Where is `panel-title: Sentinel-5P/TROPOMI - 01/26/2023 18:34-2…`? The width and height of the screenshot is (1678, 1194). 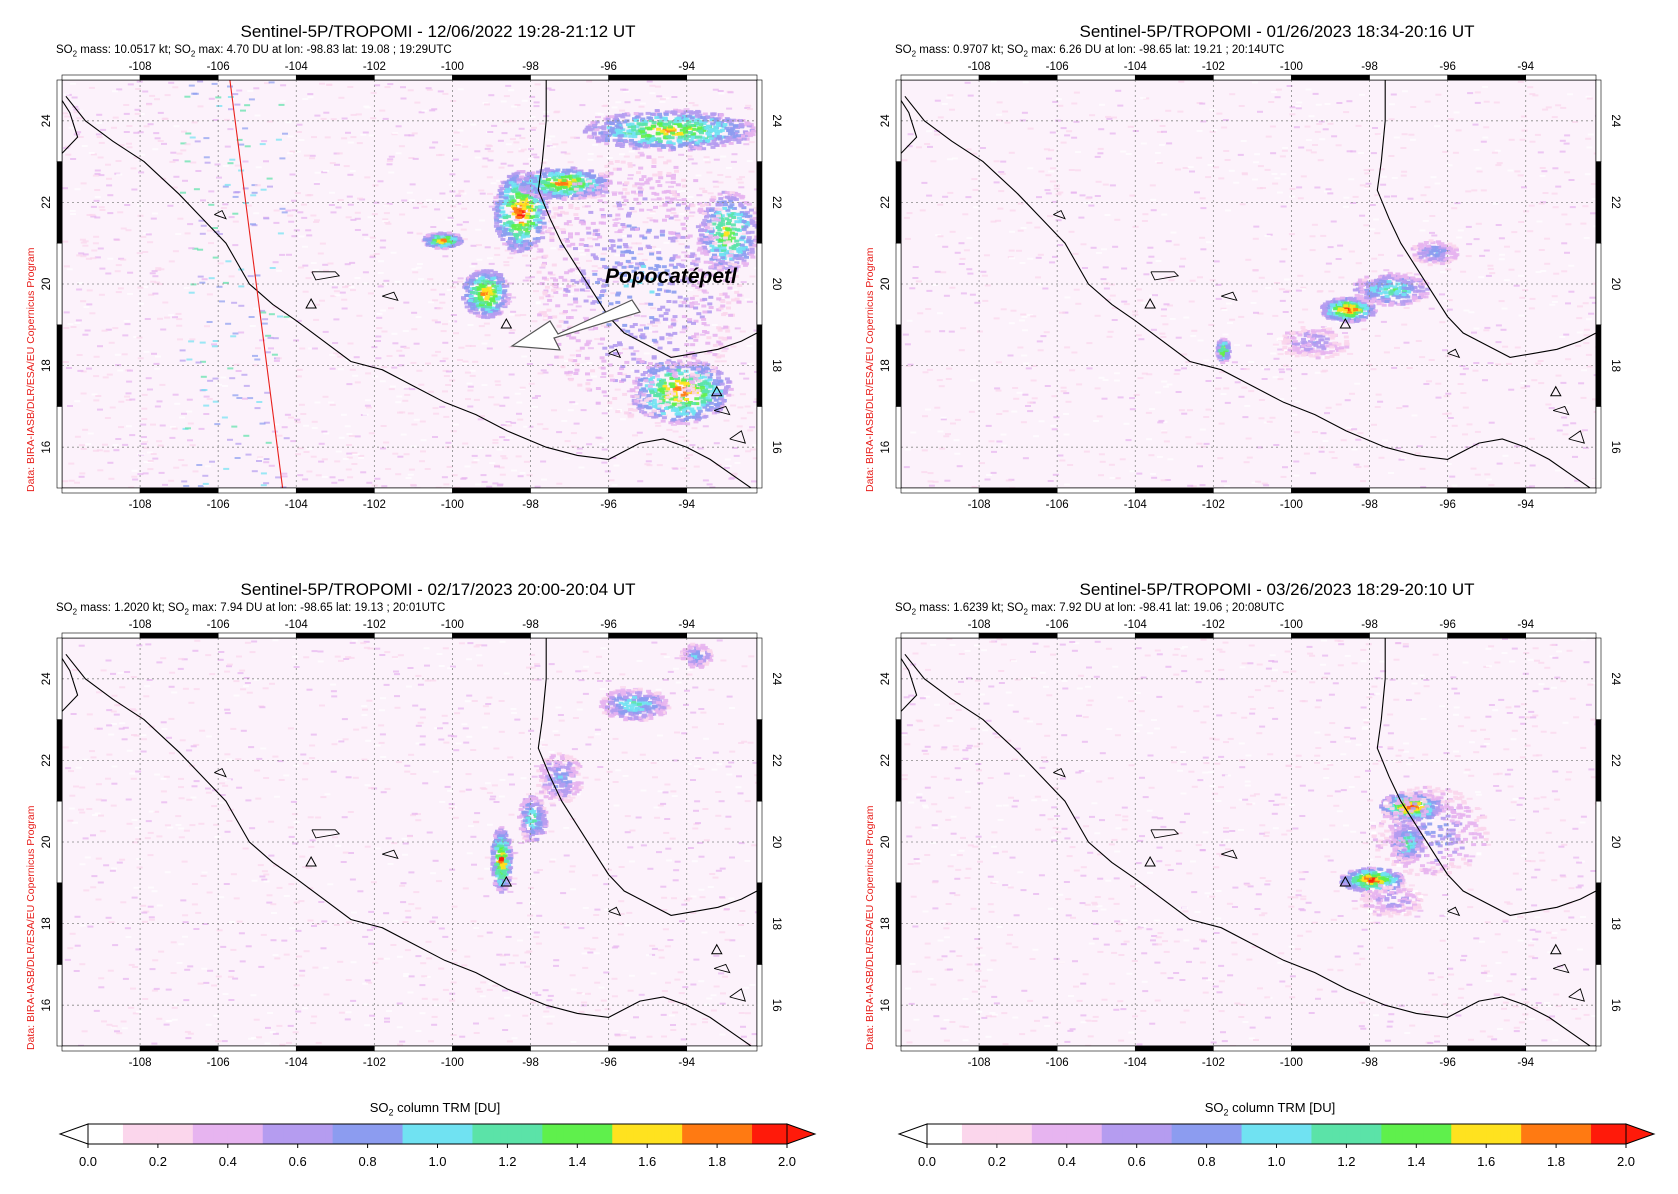 panel-title: Sentinel-5P/TROPOMI - 01/26/2023 18:34-2… is located at coordinates (1277, 31).